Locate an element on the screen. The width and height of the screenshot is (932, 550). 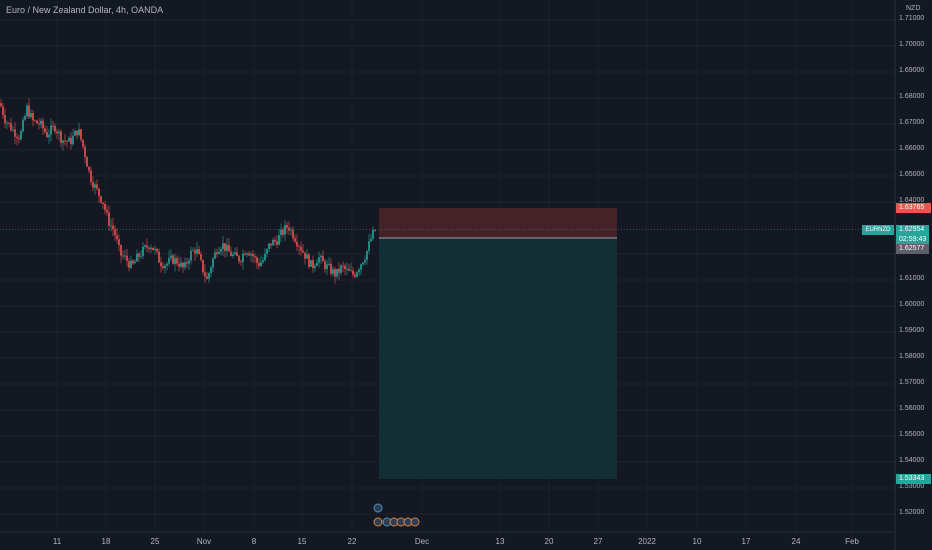
price-axis-label: 1.64000 is located at coordinates (912, 200).